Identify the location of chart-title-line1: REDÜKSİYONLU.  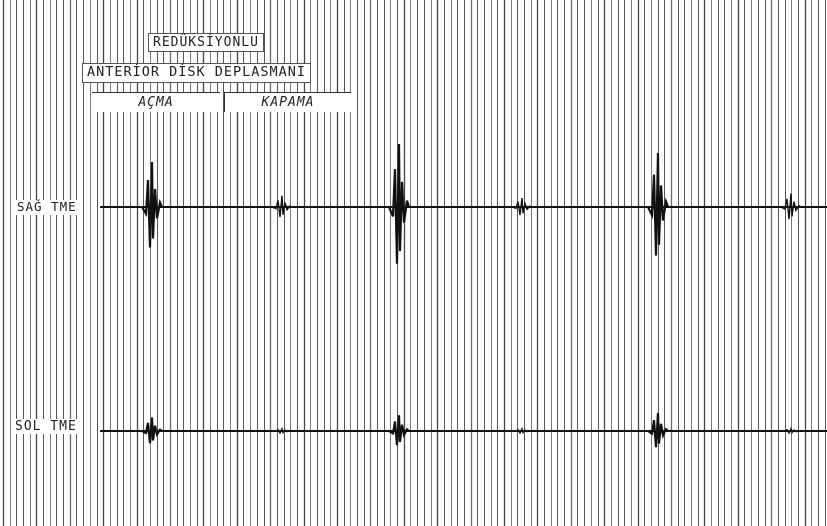
(206, 42).